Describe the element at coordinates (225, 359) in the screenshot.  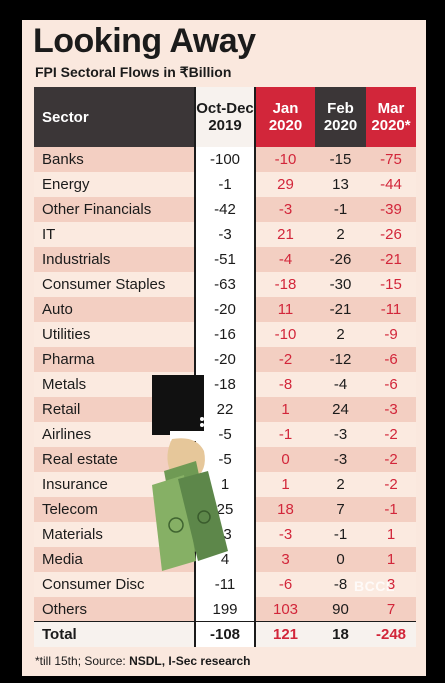
I see `table-row: Pharma -20 -2 -12 -6` at that location.